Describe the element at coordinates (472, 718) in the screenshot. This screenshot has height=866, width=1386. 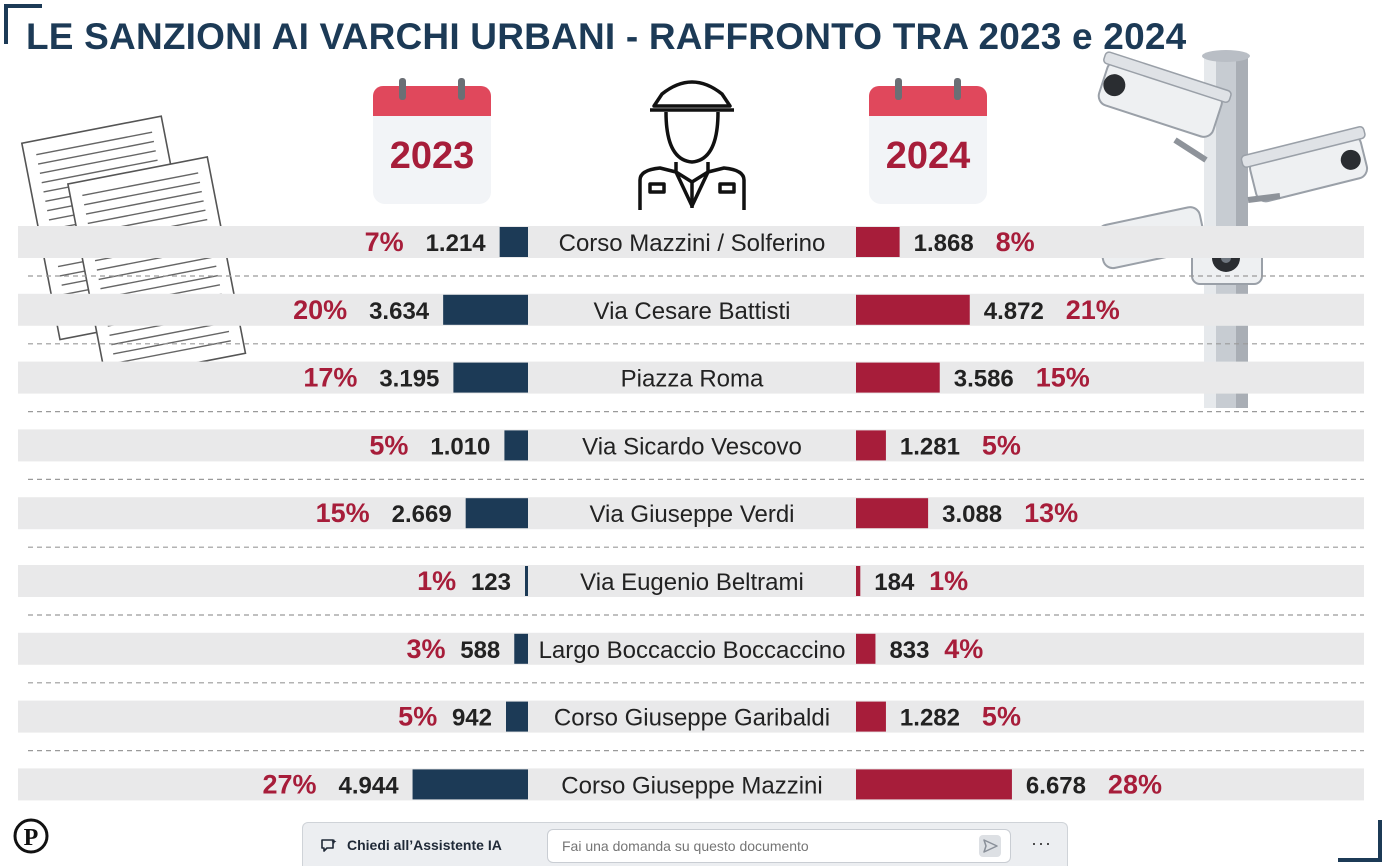
I see `value-label-2023: 942` at that location.